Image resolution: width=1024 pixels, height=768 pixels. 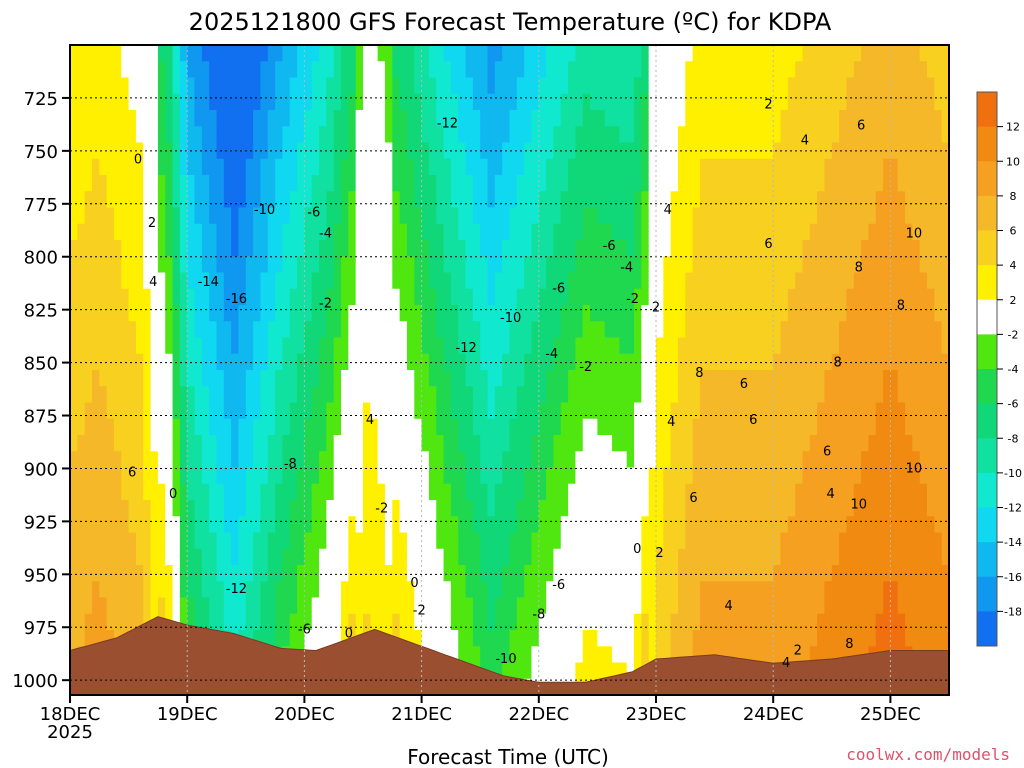 What do you see at coordinates (41, 522) in the screenshot?
I see `y-tick-label: 925` at bounding box center [41, 522].